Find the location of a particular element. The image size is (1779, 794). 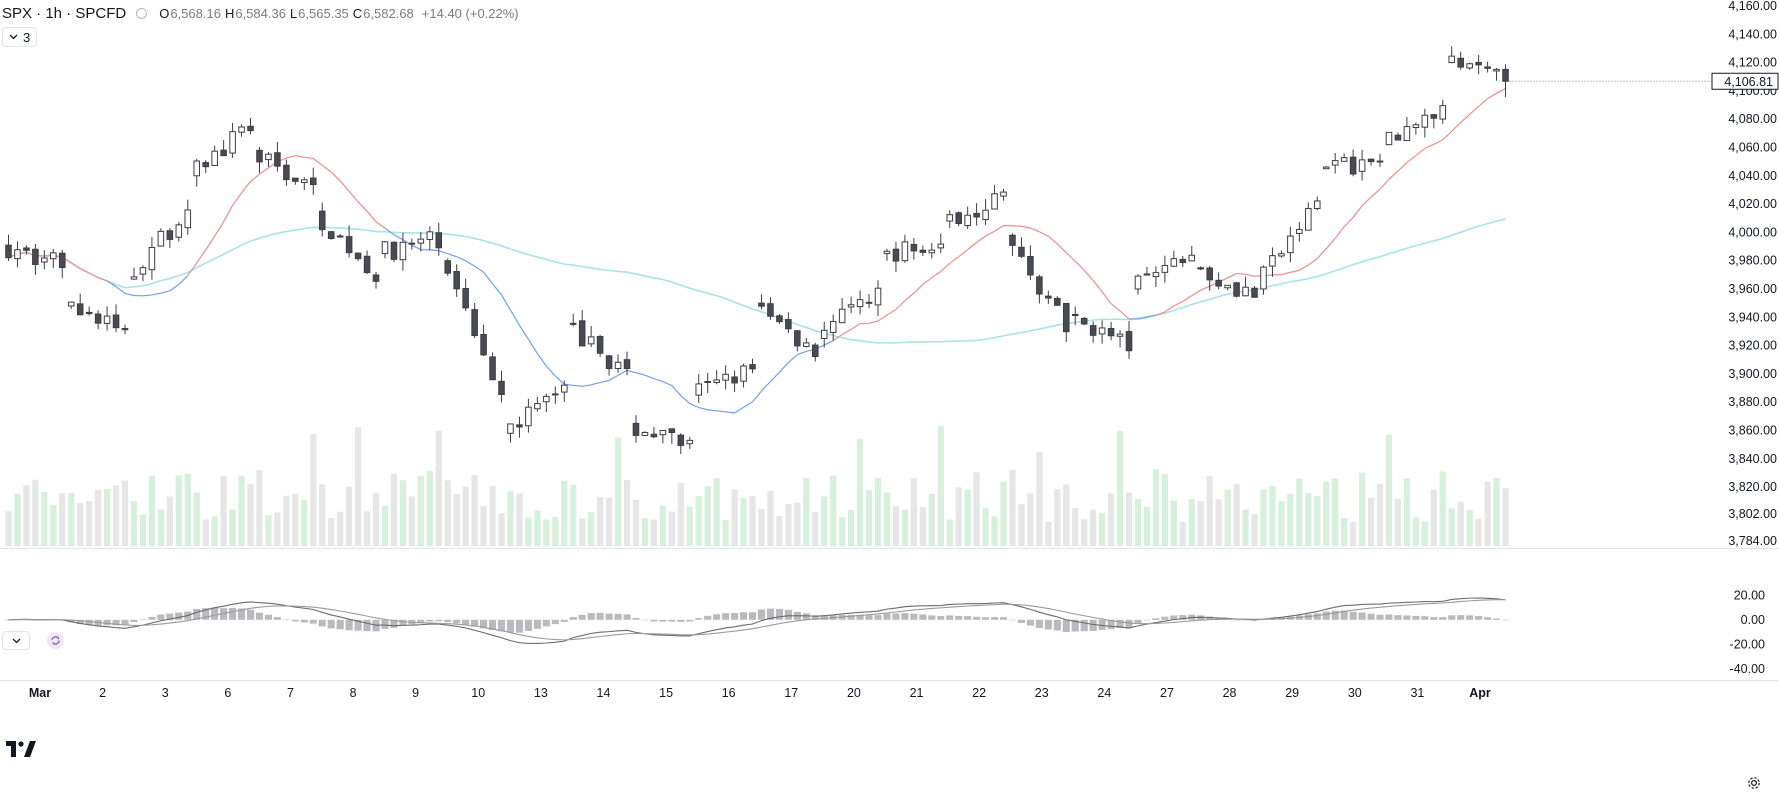

tradingview-logo is located at coordinates (21, 751).